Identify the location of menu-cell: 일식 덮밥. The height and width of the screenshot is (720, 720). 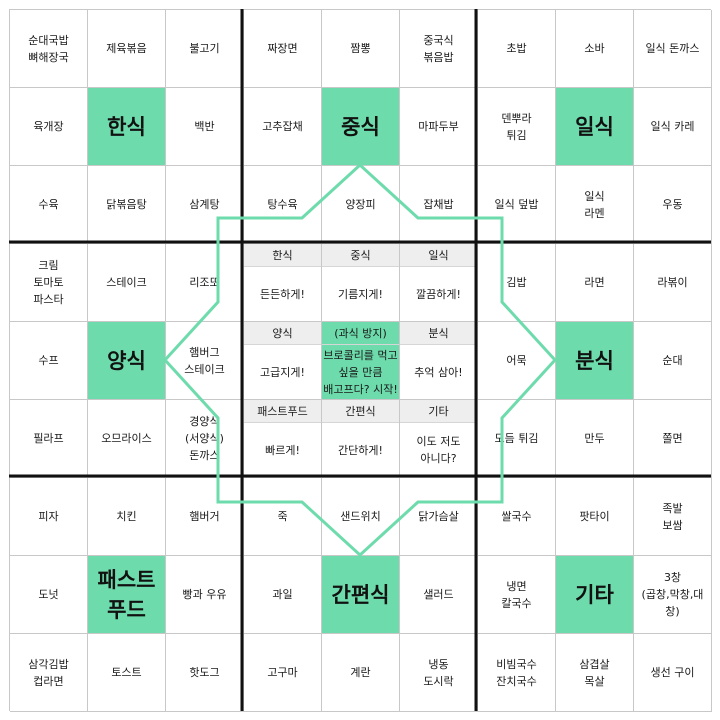
(517, 205).